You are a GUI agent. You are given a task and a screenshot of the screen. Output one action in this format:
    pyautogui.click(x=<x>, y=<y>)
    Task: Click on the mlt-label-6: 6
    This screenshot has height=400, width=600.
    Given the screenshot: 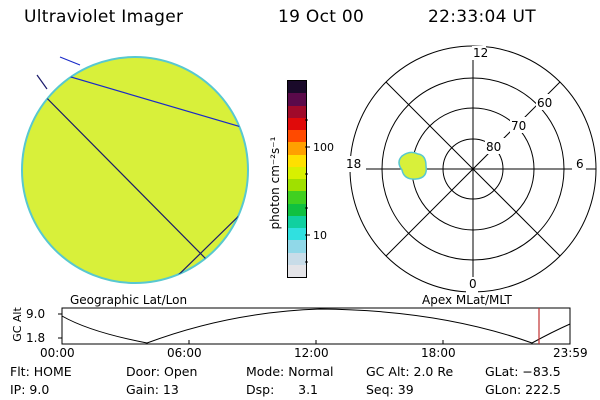 What is the action you would take?
    pyautogui.click(x=580, y=164)
    